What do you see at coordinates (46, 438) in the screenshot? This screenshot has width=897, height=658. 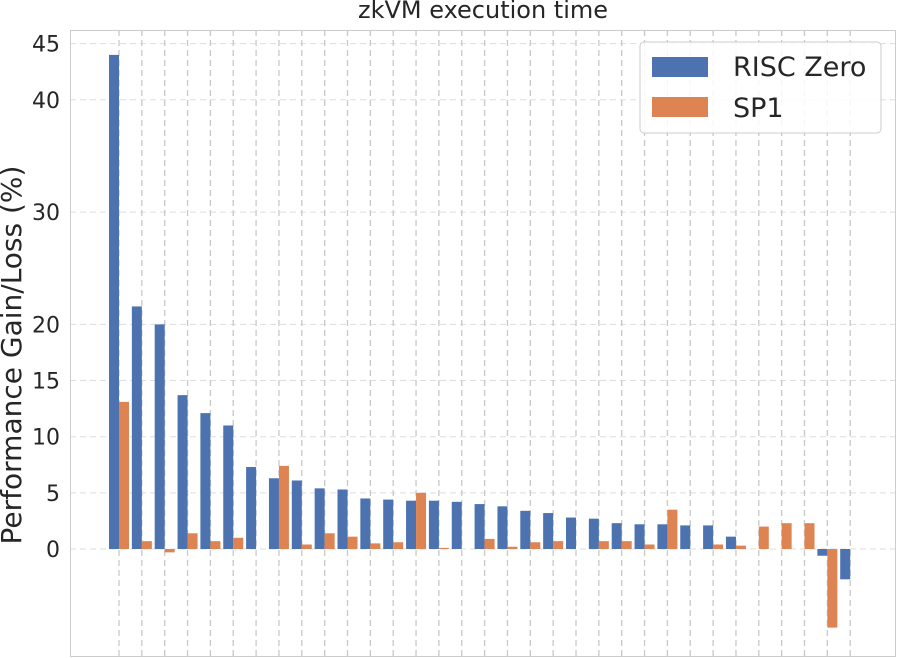 I see `y-tick-label: 10` at bounding box center [46, 438].